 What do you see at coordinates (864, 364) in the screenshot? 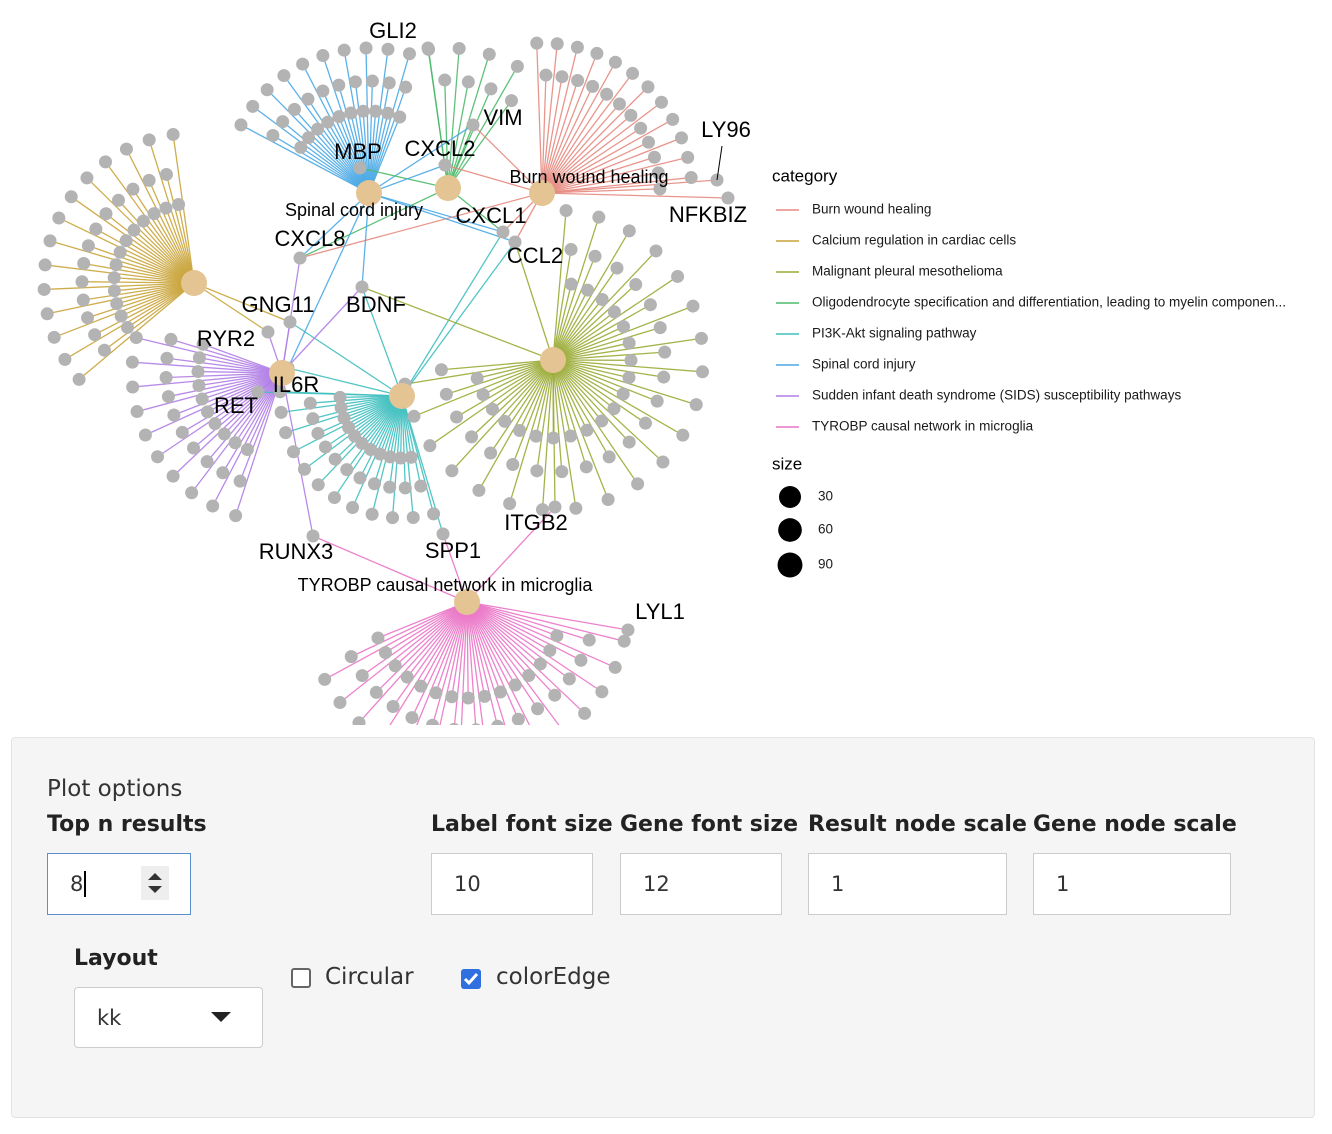
I see `legend-label: Spinal cord injury` at bounding box center [864, 364].